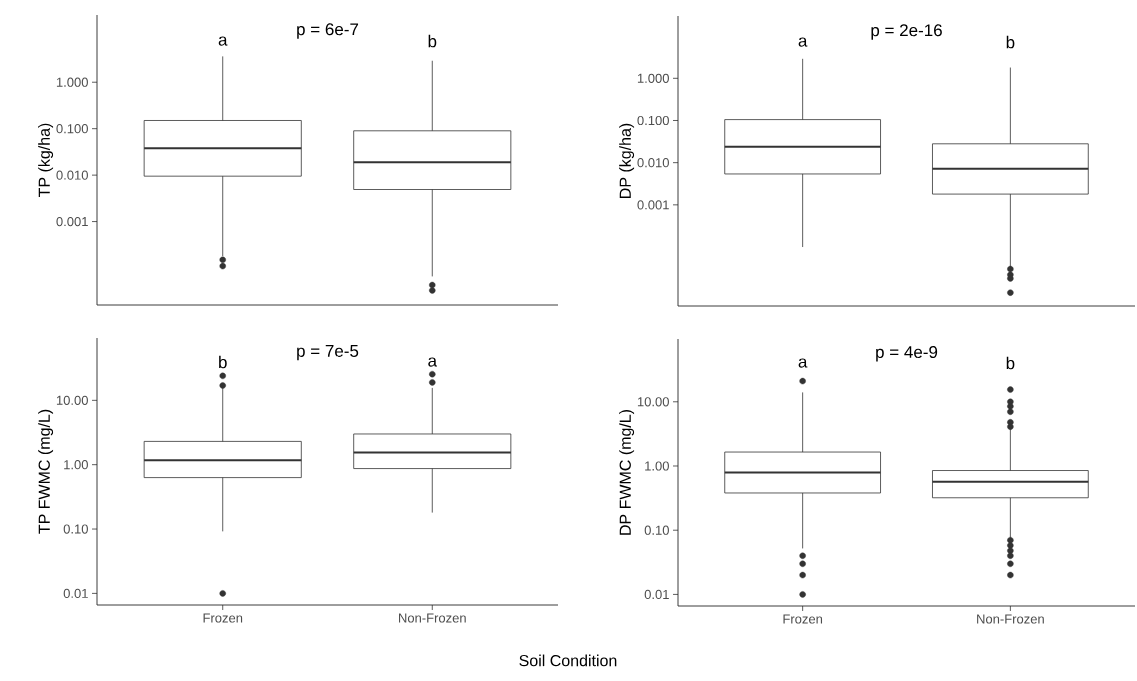  Describe the element at coordinates (568, 660) in the screenshot. I see `x-axis-title: Soil Condition` at that location.